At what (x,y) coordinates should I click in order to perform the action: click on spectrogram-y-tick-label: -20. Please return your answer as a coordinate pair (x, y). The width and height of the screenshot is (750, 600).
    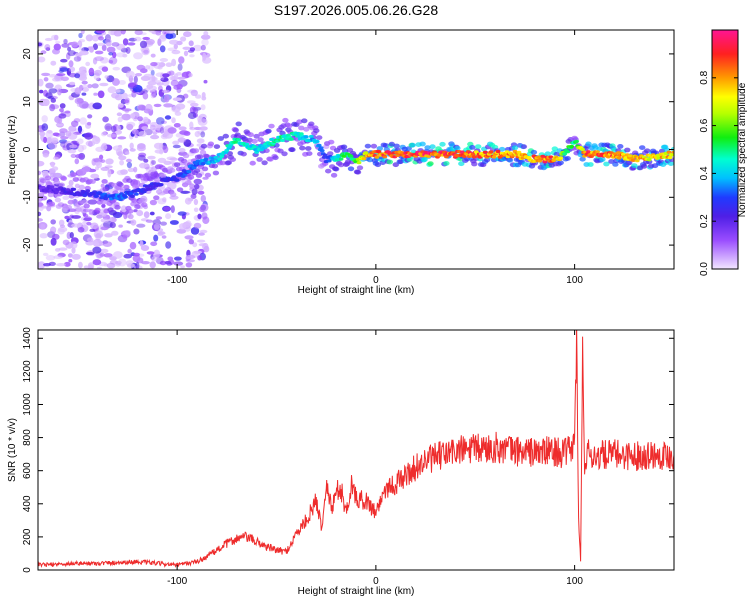
    Looking at the image, I should click on (27, 244).